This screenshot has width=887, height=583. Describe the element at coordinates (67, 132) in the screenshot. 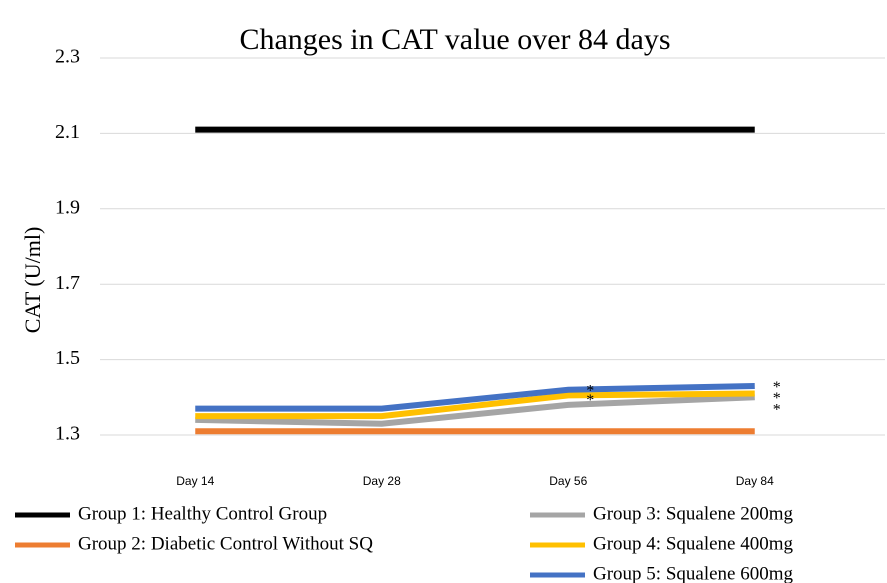

I see `y-tick-label: 2.1` at that location.